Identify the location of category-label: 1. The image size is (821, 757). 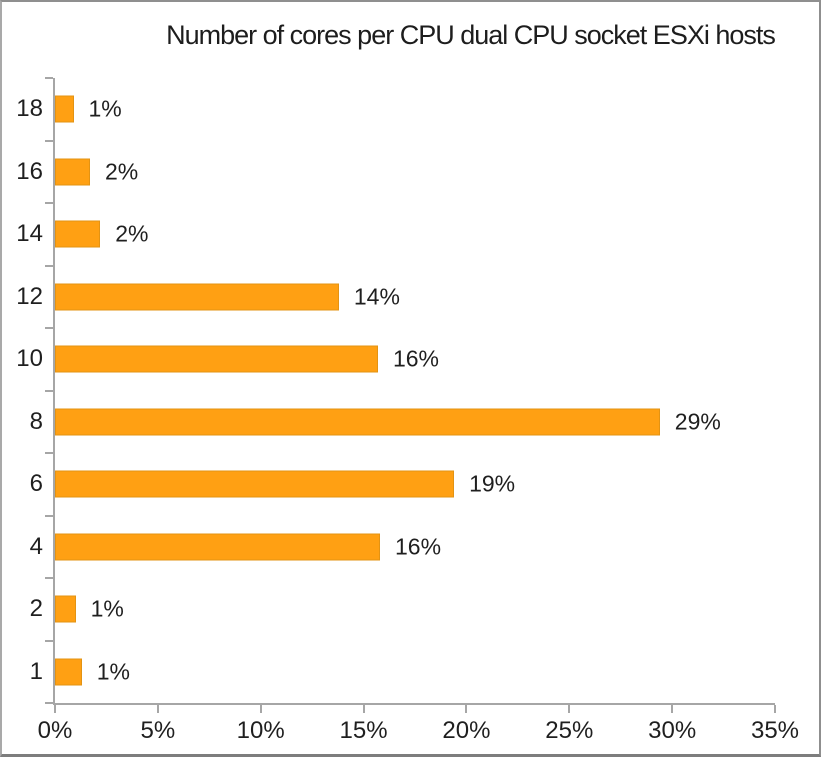
(36, 671).